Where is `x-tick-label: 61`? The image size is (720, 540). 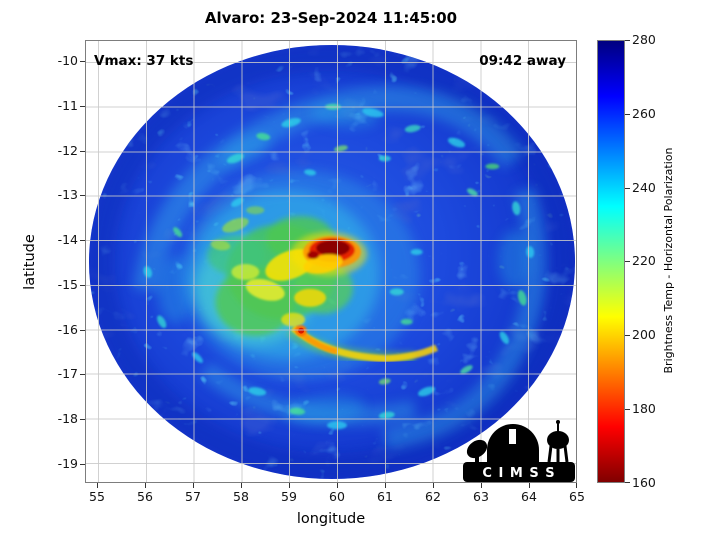
x-tick-label: 61 is located at coordinates (385, 496).